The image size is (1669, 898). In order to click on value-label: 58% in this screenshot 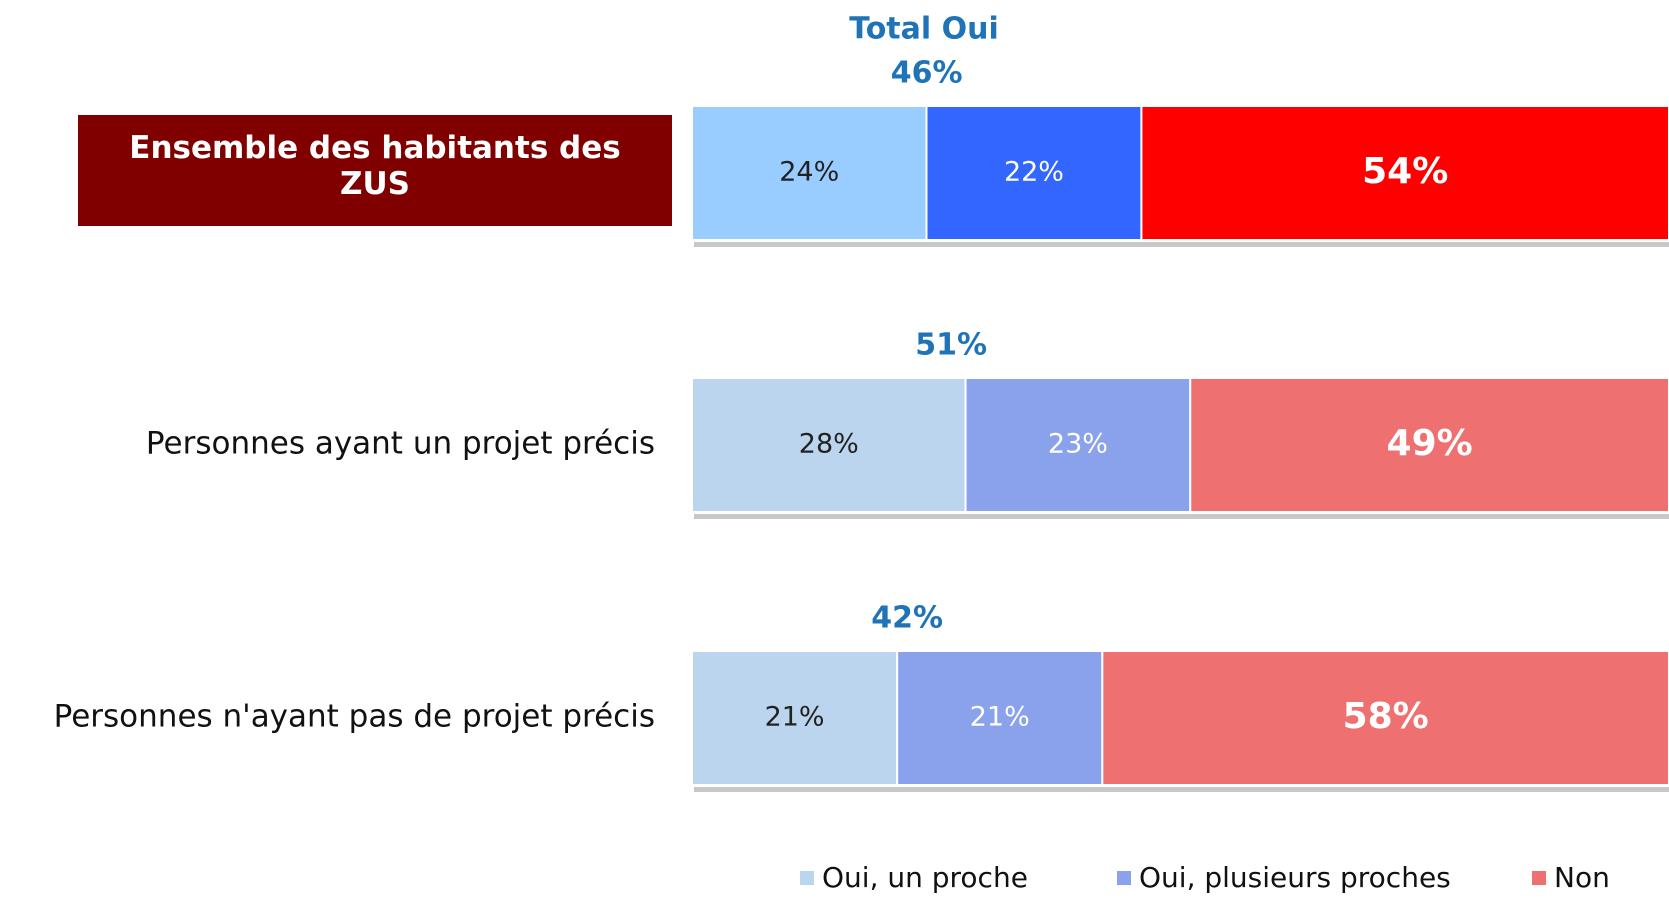, I will do `click(1386, 716)`.